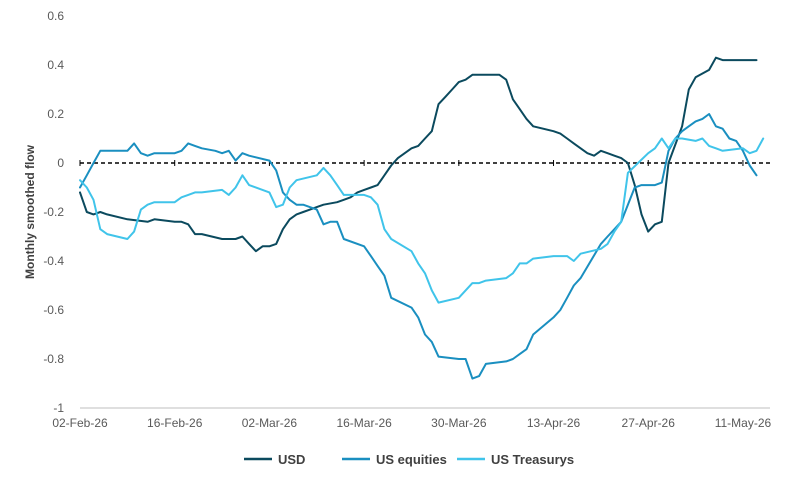 Image resolution: width=798 pixels, height=479 pixels. What do you see at coordinates (291, 459) in the screenshot?
I see `legend-label-usd: USD` at bounding box center [291, 459].